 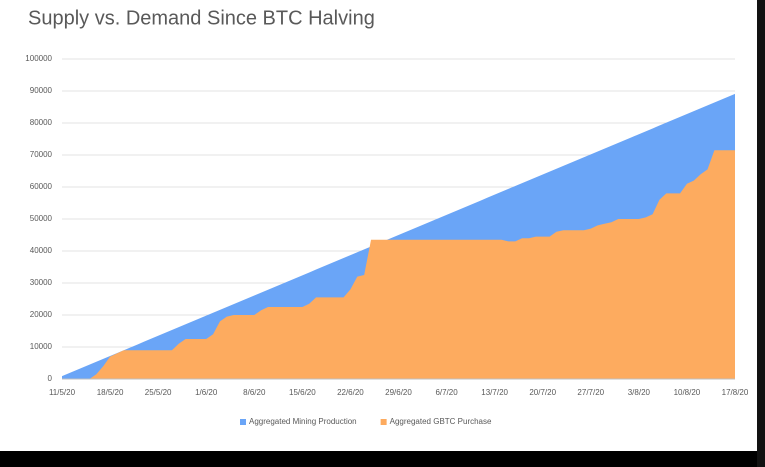 What do you see at coordinates (398, 392) in the screenshot?
I see `x-tick-label: 29/6/20` at bounding box center [398, 392].